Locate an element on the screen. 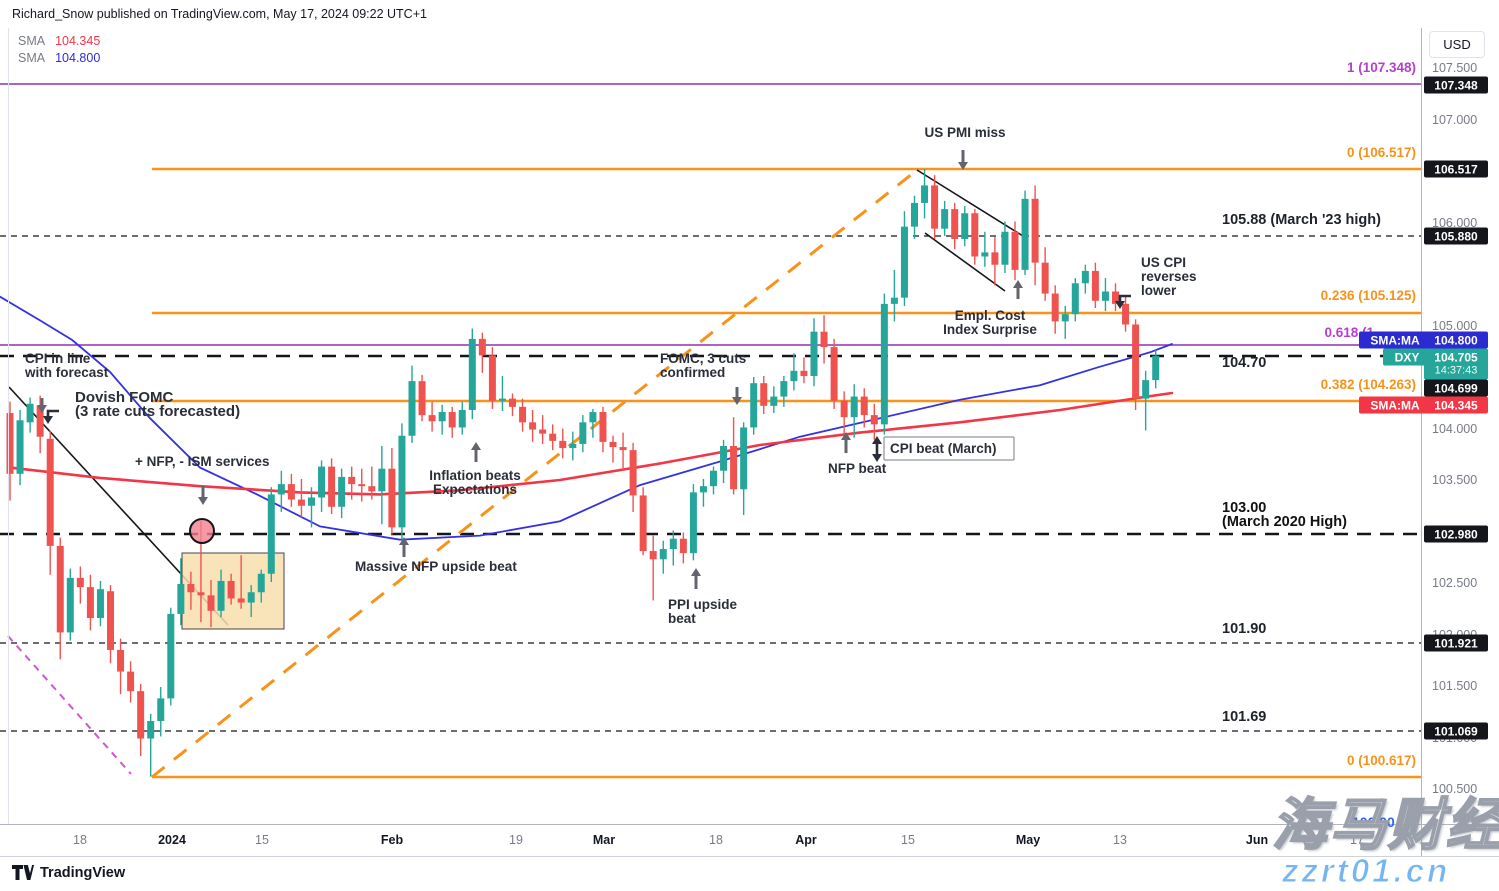  chart-annotation: 0 (106.517) is located at coordinates (1381, 152).